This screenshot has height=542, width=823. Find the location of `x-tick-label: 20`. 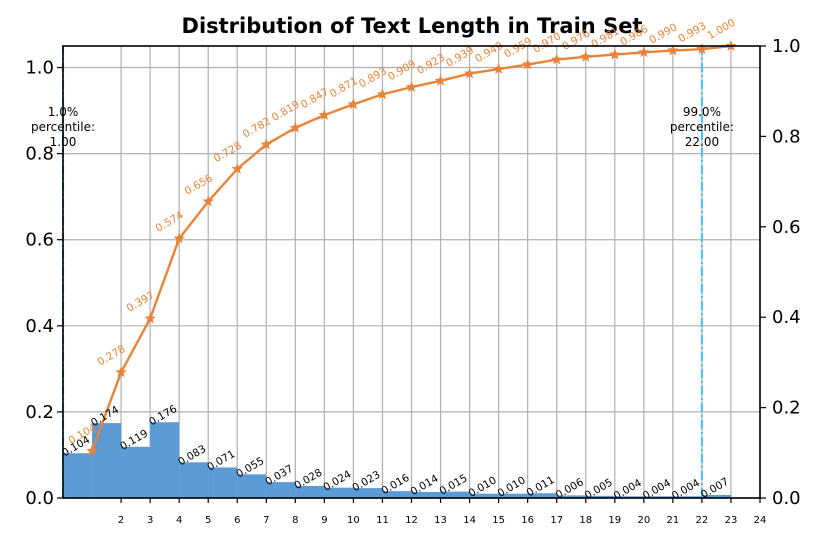

x-tick-label: 20 is located at coordinates (643, 520).